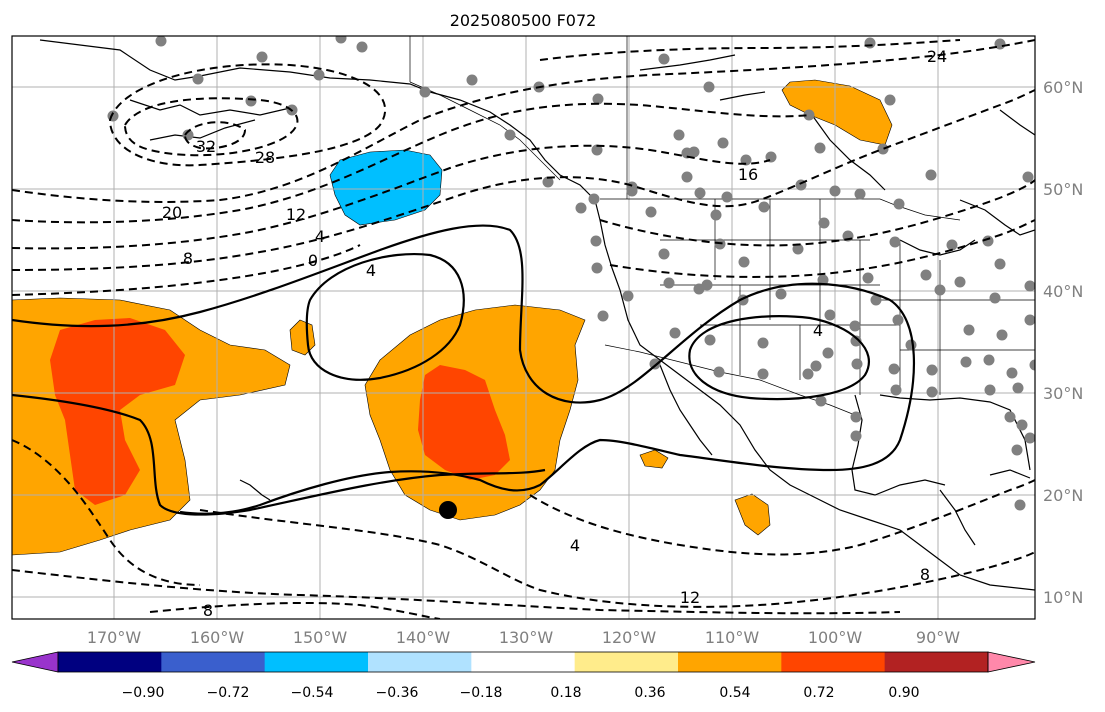 This screenshot has width=1105, height=712. Describe the element at coordinates (938, 637) in the screenshot. I see `lon-label: 90°W` at that location.